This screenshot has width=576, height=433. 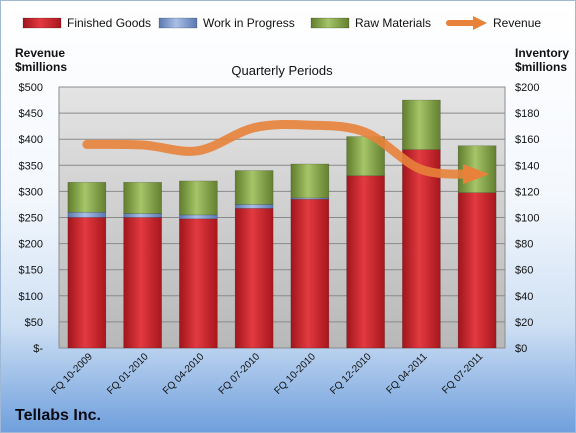 I want to click on left-tick-label: $250, so click(x=31, y=219).